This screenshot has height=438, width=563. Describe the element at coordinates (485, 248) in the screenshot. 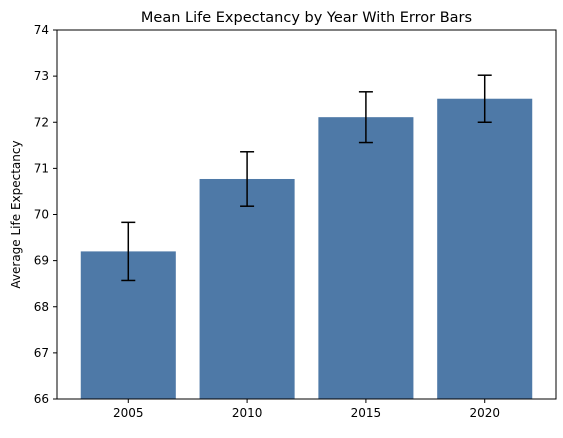

I see `bar-2020` at that location.